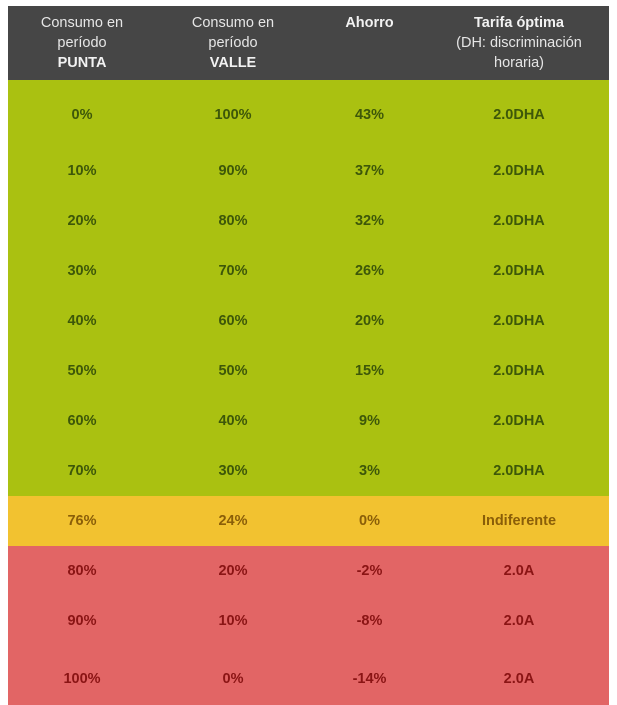  I want to click on cell-punta: 50%, so click(82, 371).